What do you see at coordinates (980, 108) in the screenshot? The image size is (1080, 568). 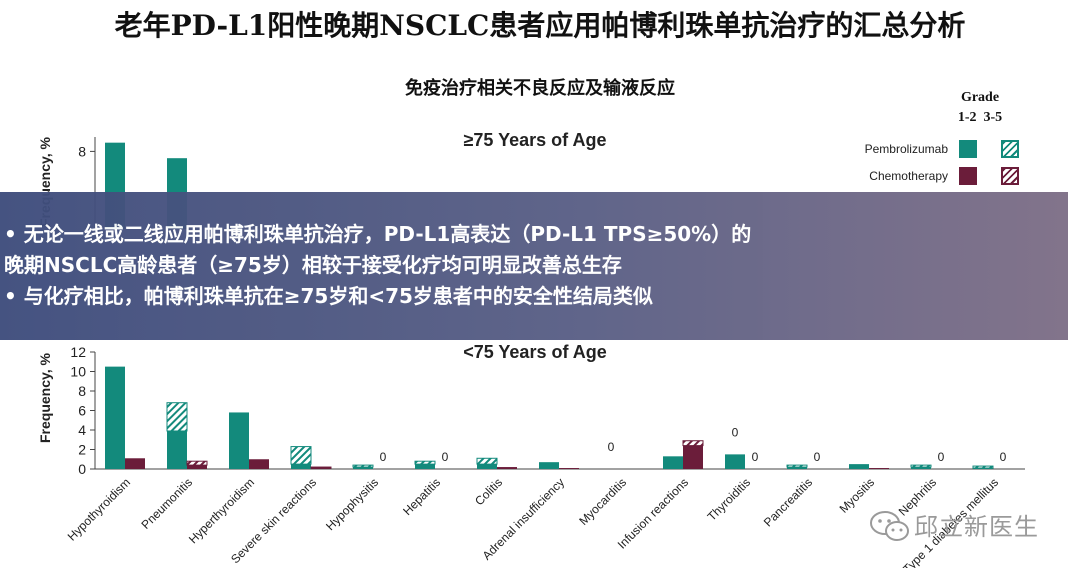 I see `grade-header: Grade 1-2 3-5` at bounding box center [980, 108].